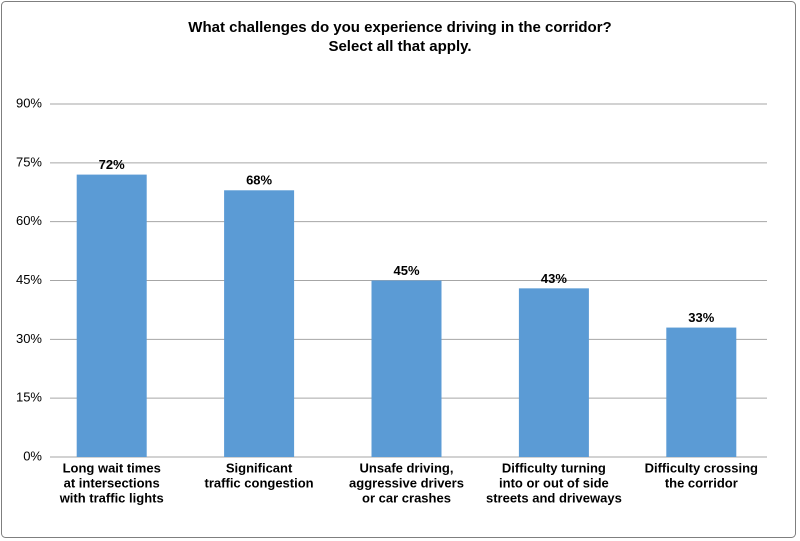 This screenshot has width=800, height=541. What do you see at coordinates (554, 497) in the screenshot?
I see `x-tick-label: streets and driveways` at bounding box center [554, 497].